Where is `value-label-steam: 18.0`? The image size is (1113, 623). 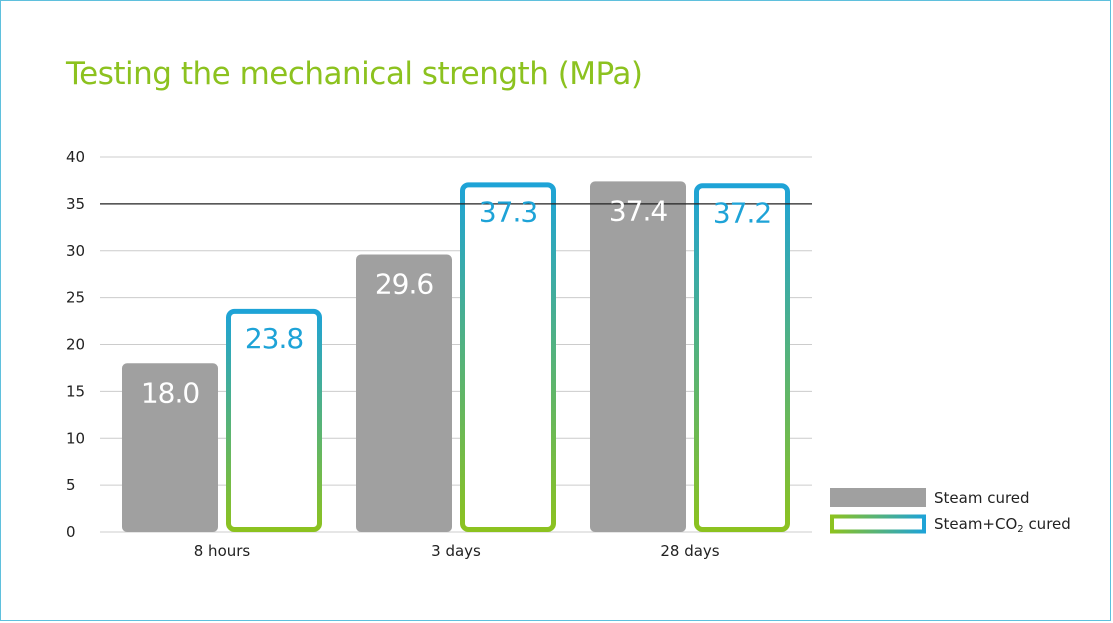 value-label-steam: 18.0 is located at coordinates (170, 392).